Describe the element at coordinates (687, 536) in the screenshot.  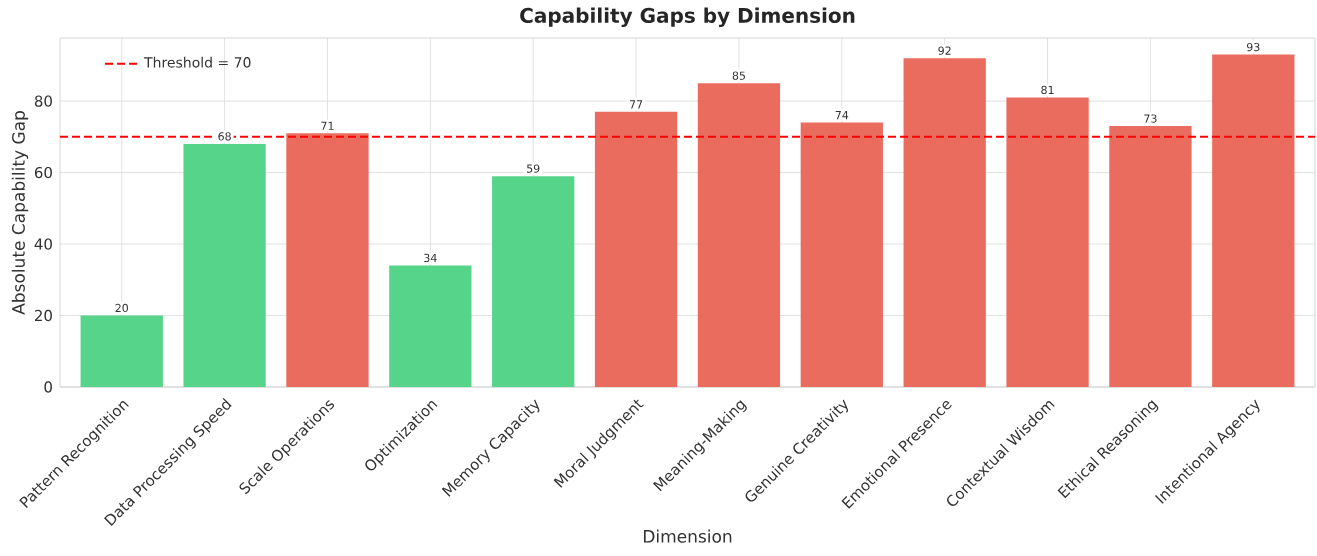
I see `x-axis-title: Dimension` at that location.